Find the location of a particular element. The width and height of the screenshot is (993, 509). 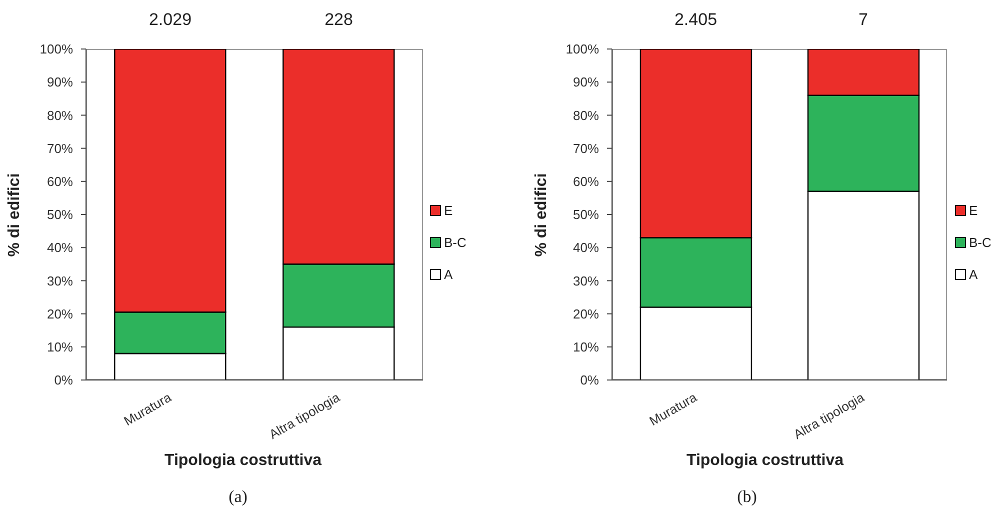

annotation: 2.405 is located at coordinates (696, 20).